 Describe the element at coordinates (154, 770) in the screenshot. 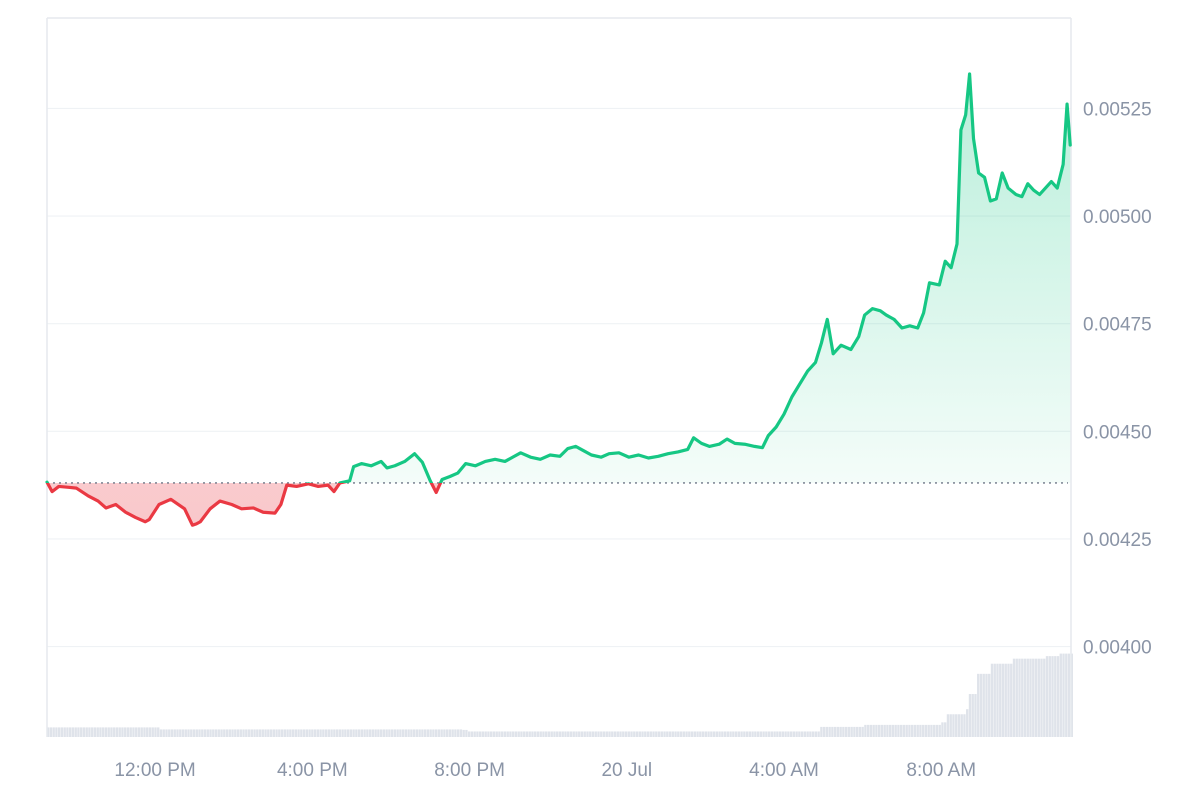

I see `x-tick-label: 12:00 PM` at that location.